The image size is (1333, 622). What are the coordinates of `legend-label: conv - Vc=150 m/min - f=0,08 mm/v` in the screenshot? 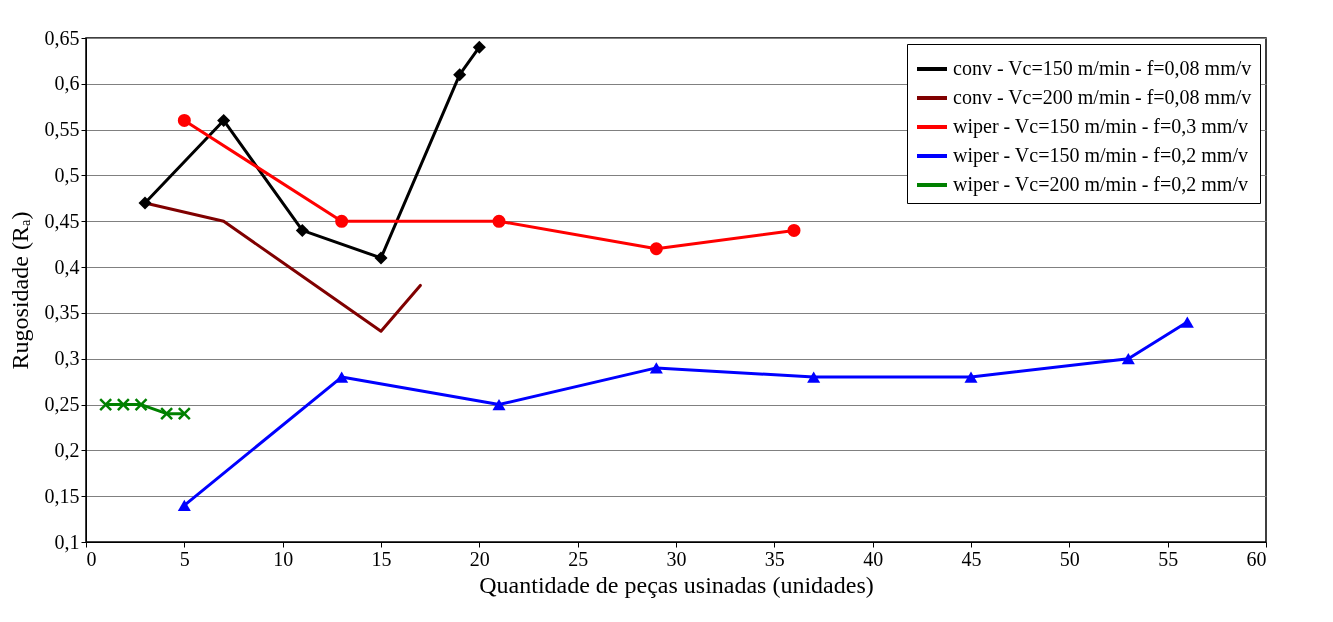 It's located at (1102, 68).